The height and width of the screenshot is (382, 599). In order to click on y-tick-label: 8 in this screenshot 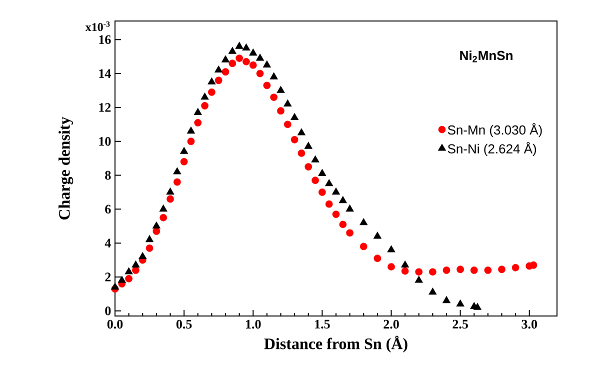, I will do `click(108, 175)`.